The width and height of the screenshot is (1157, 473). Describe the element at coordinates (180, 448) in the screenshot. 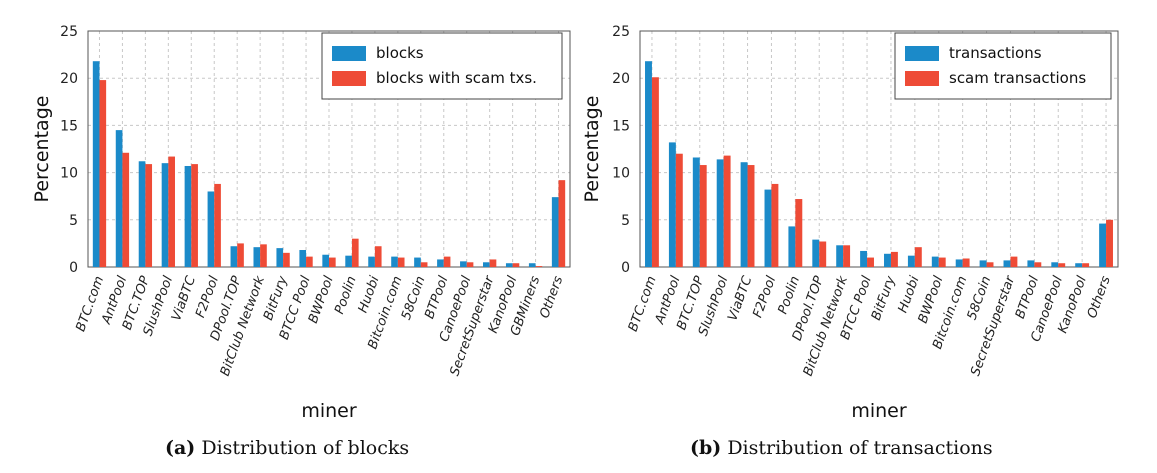

I see `caption-a-label: (a)` at that location.